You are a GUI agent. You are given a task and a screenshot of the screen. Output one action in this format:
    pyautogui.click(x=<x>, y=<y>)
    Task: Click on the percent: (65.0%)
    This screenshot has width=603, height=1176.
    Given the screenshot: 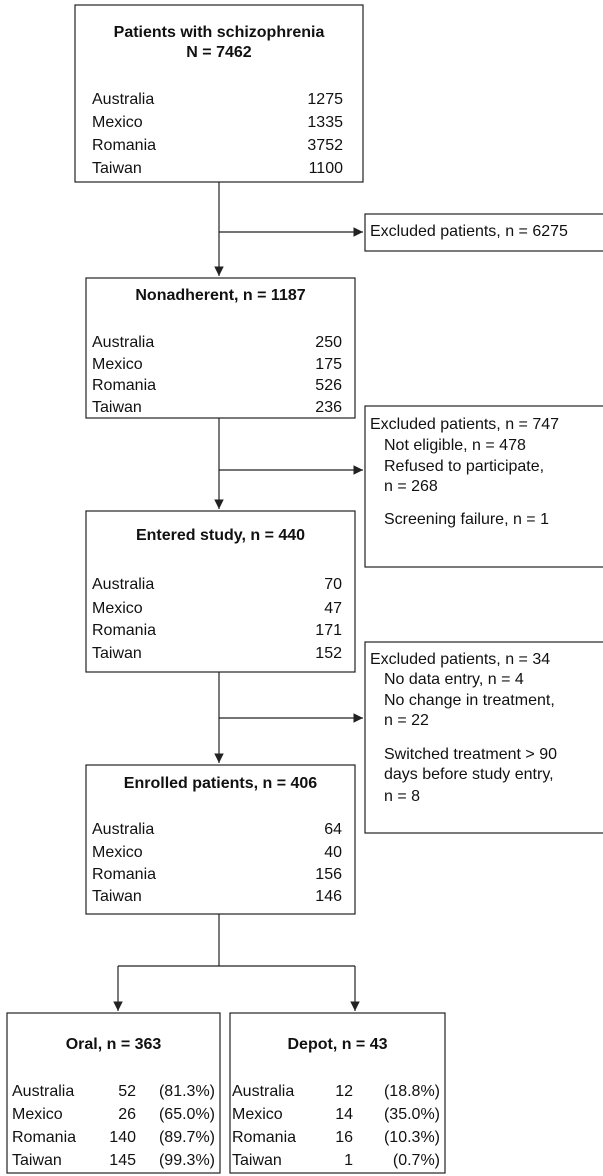 What is the action you would take?
    pyautogui.click(x=187, y=1114)
    